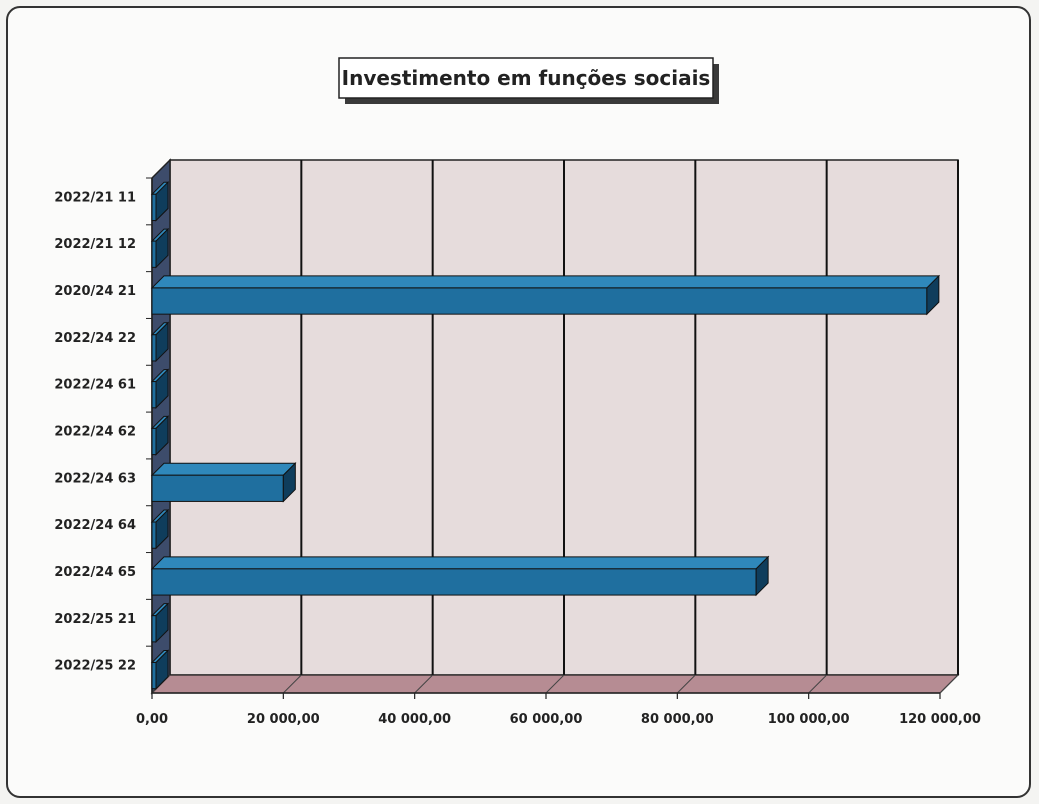 Image resolution: width=1039 pixels, height=804 pixels. I want to click on y-tick-label: 2022/24 64, so click(95, 525).